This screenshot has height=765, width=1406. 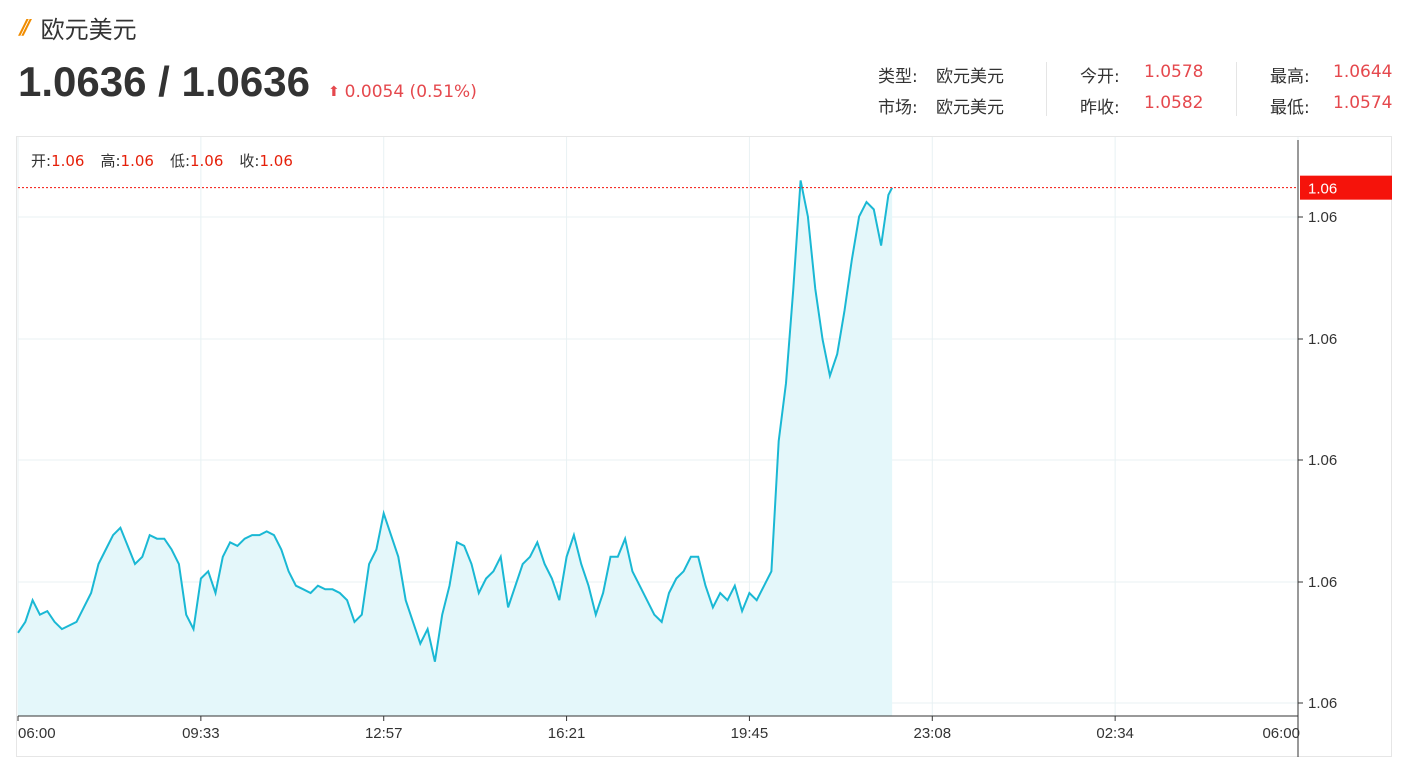 What do you see at coordinates (127, 161) in the screenshot?
I see `ohlc-high: 高:1.06` at bounding box center [127, 161].